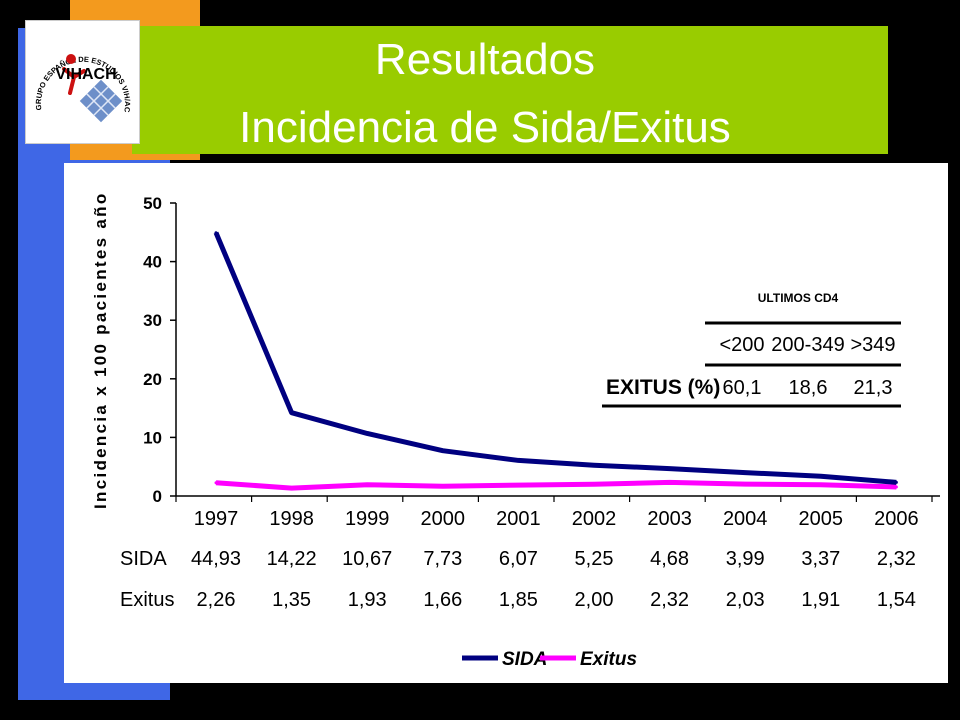 The image size is (960, 720). I want to click on y-tick-label: 10, so click(152, 437).